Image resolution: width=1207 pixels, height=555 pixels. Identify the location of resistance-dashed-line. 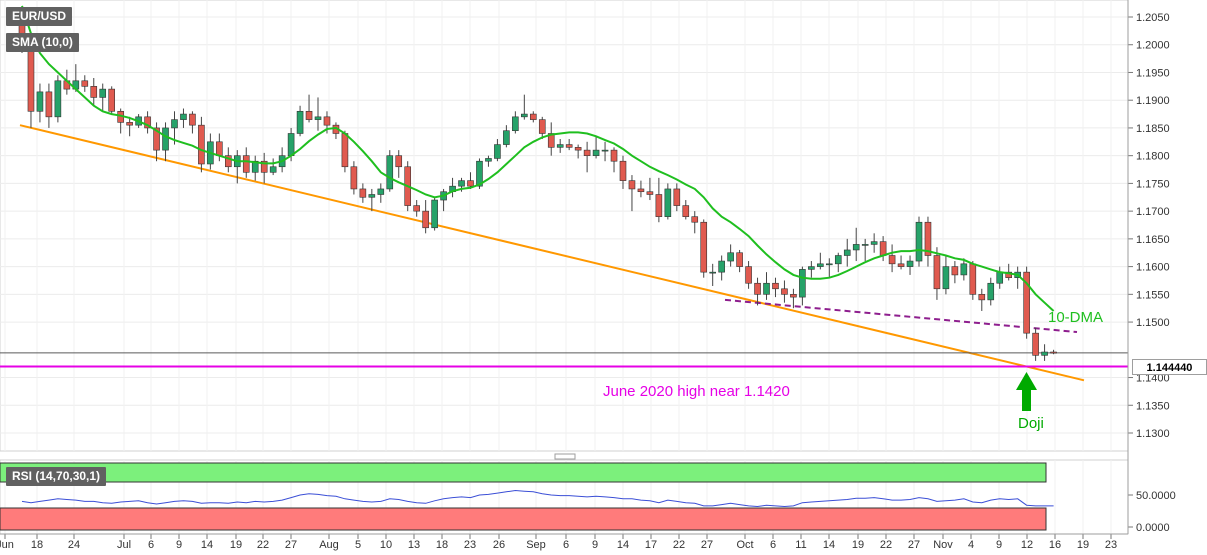
(901, 316).